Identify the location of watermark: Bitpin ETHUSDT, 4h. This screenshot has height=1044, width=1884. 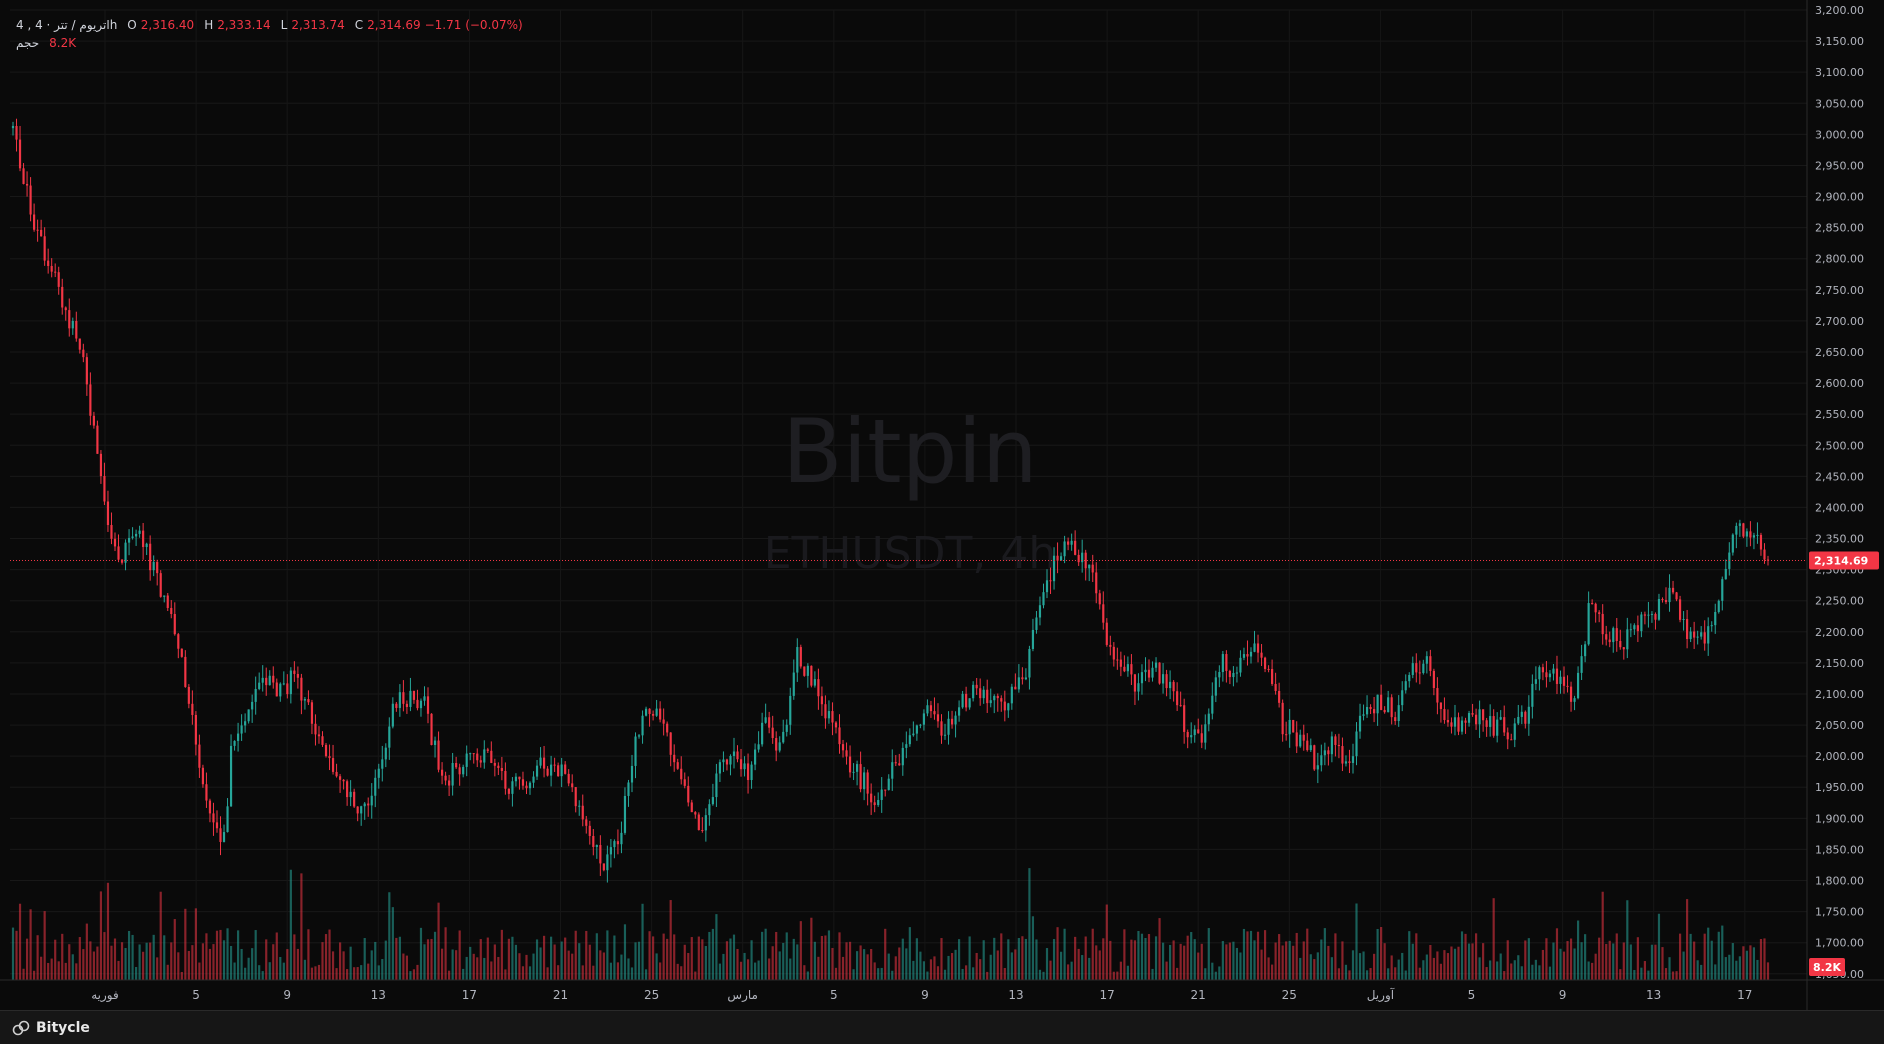
(910, 489).